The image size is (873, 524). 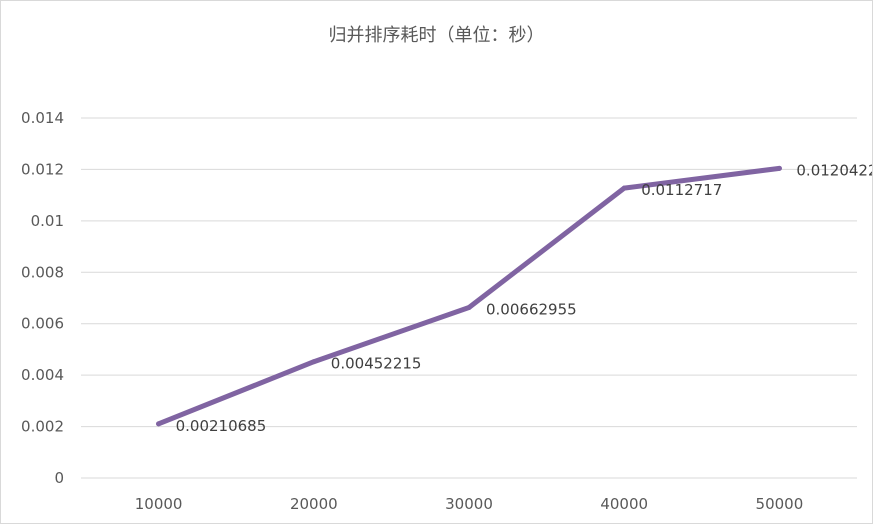 I want to click on y-axis-tick-labels: 0 0.002 0.004 0.006 0.008 0.01 0.012 0.014, so click(x=42, y=298).